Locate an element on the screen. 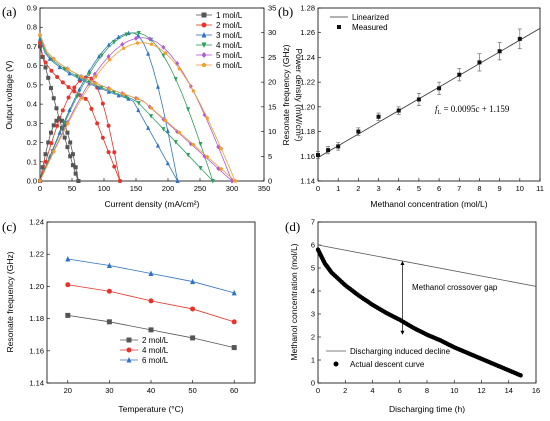 The image size is (550, 421). y-tick-label: 0 is located at coordinates (313, 383).